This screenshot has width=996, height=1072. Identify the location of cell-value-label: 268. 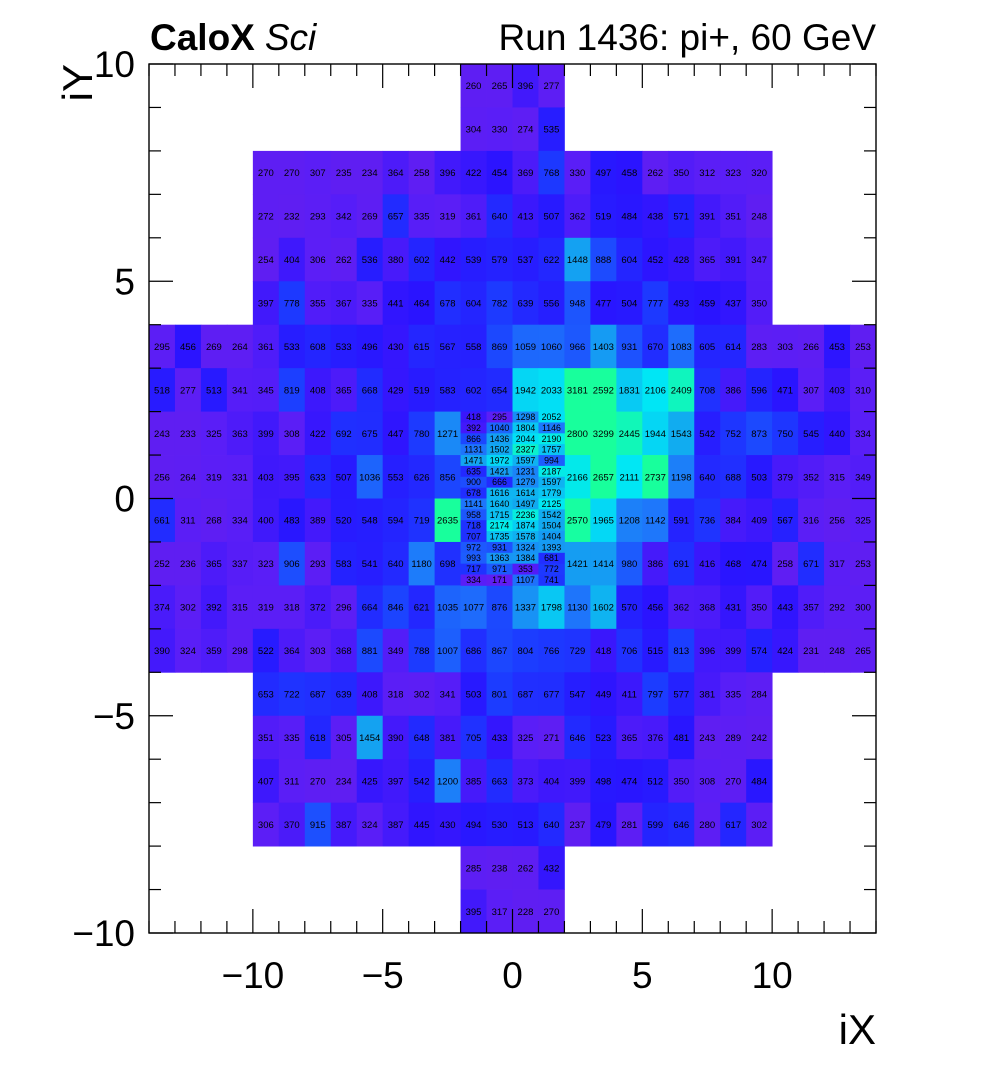
(214, 521).